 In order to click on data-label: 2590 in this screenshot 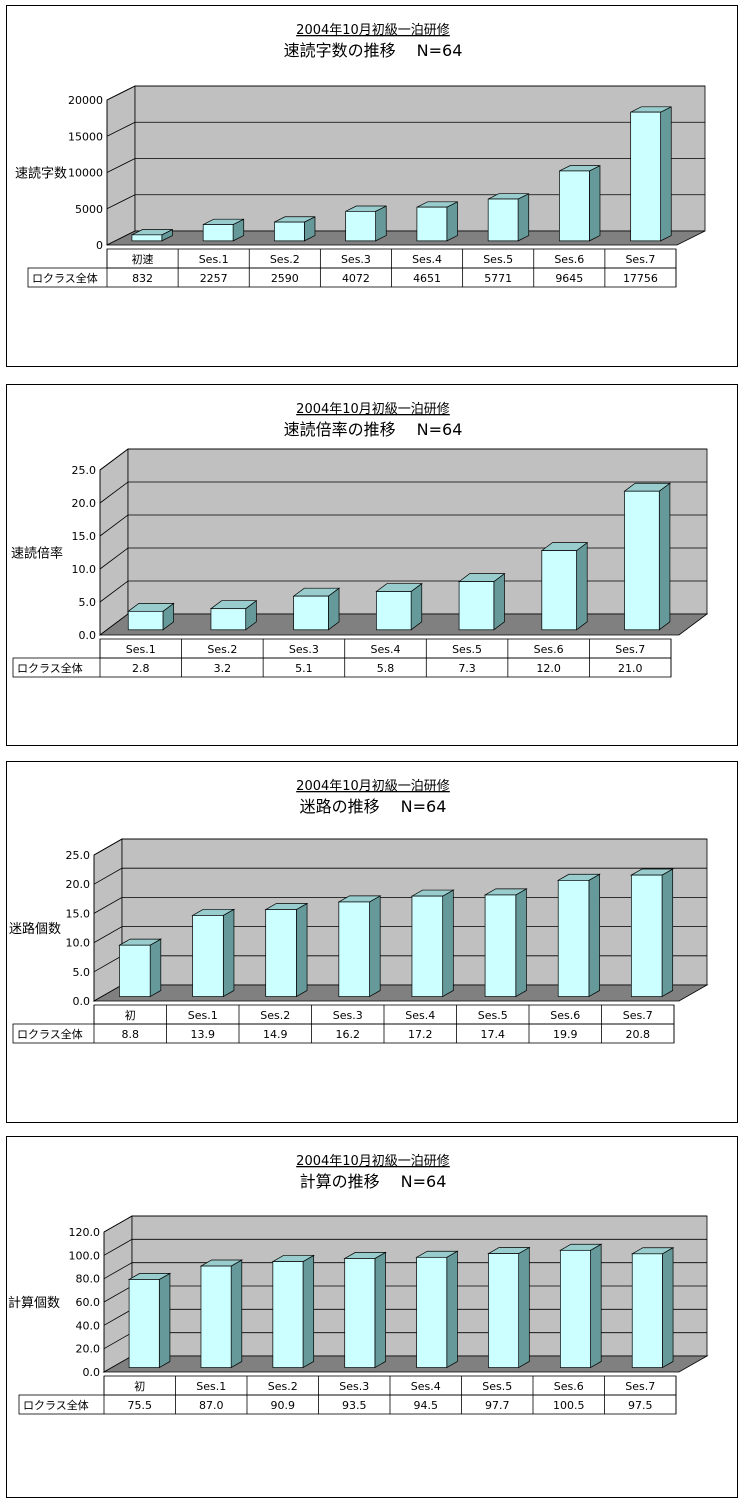, I will do `click(285, 278)`.